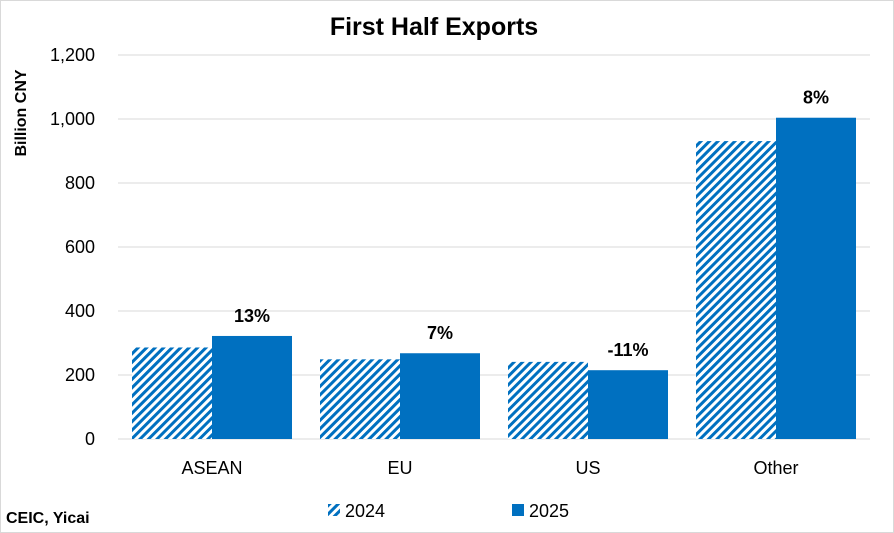 This screenshot has height=533, width=894. Describe the element at coordinates (628, 404) in the screenshot. I see `bar-2025-us` at that location.